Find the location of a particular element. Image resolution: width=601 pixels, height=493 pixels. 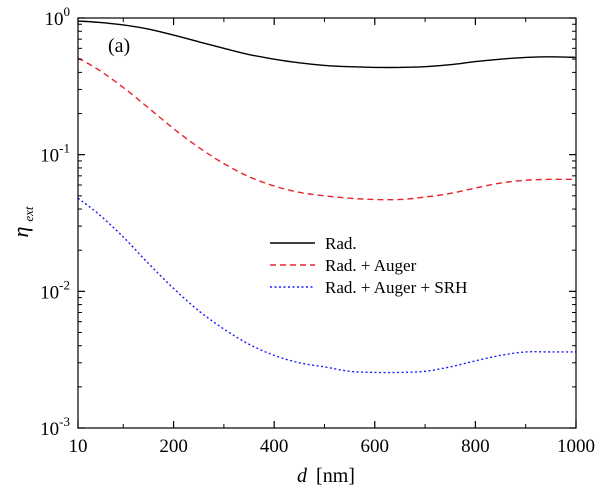

y-tick-label: 10⁻¹ is located at coordinates (55, 154).